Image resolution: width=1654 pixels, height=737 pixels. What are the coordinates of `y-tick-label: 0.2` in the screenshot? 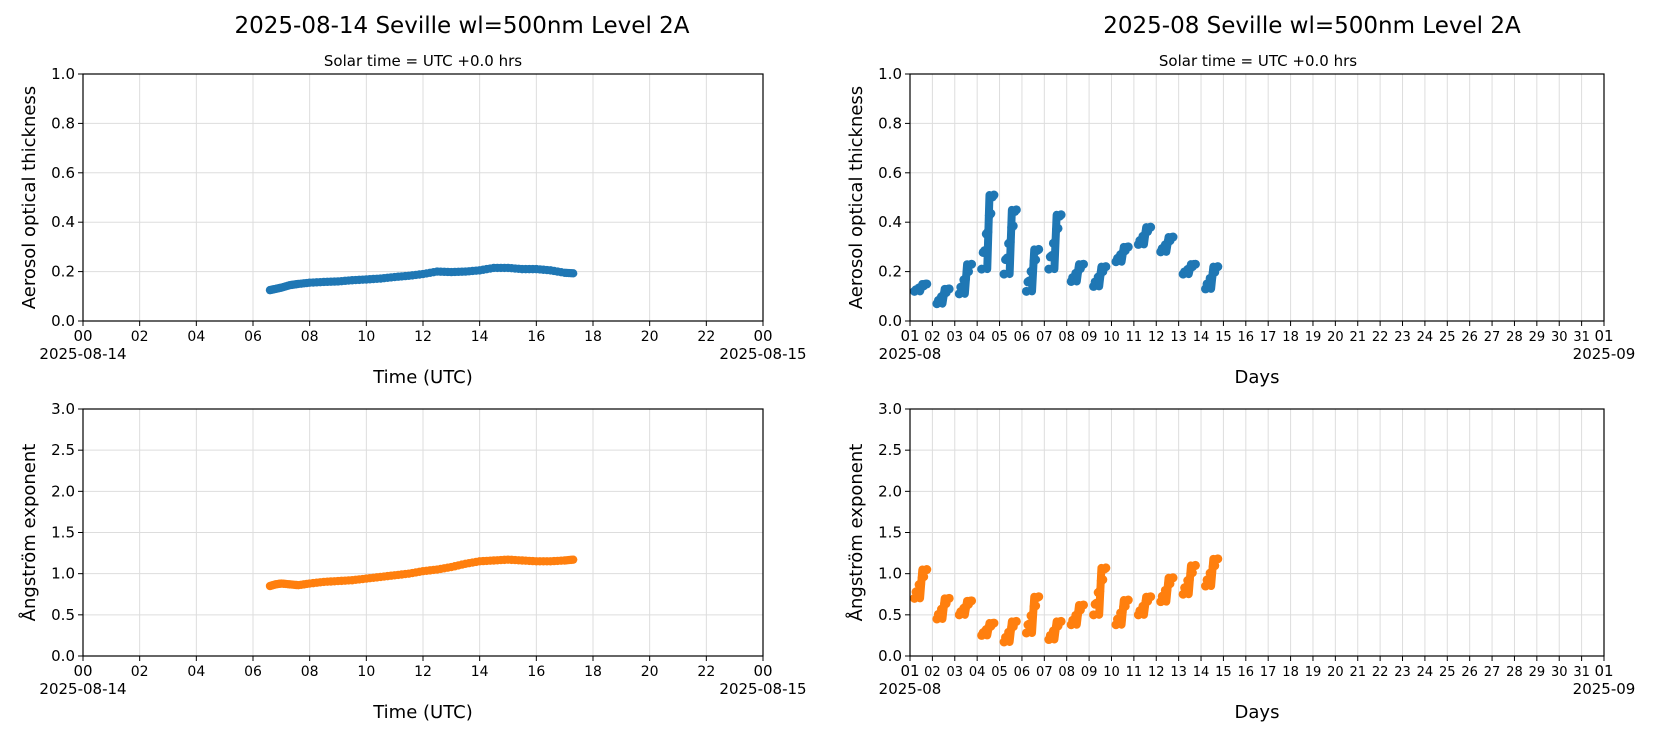 It's located at (63, 272).